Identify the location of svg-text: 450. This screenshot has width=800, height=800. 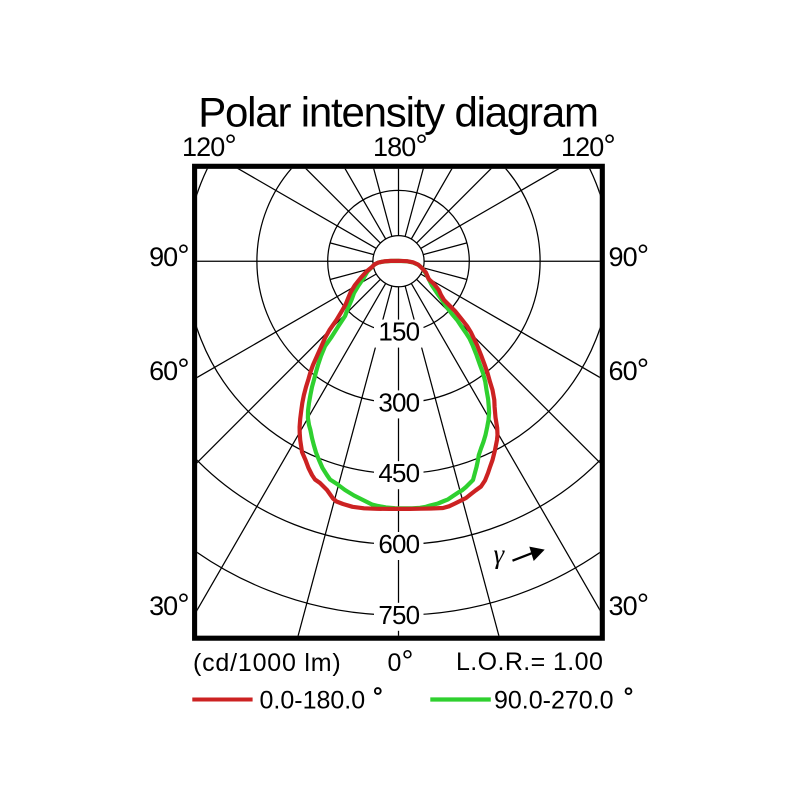
(398, 473).